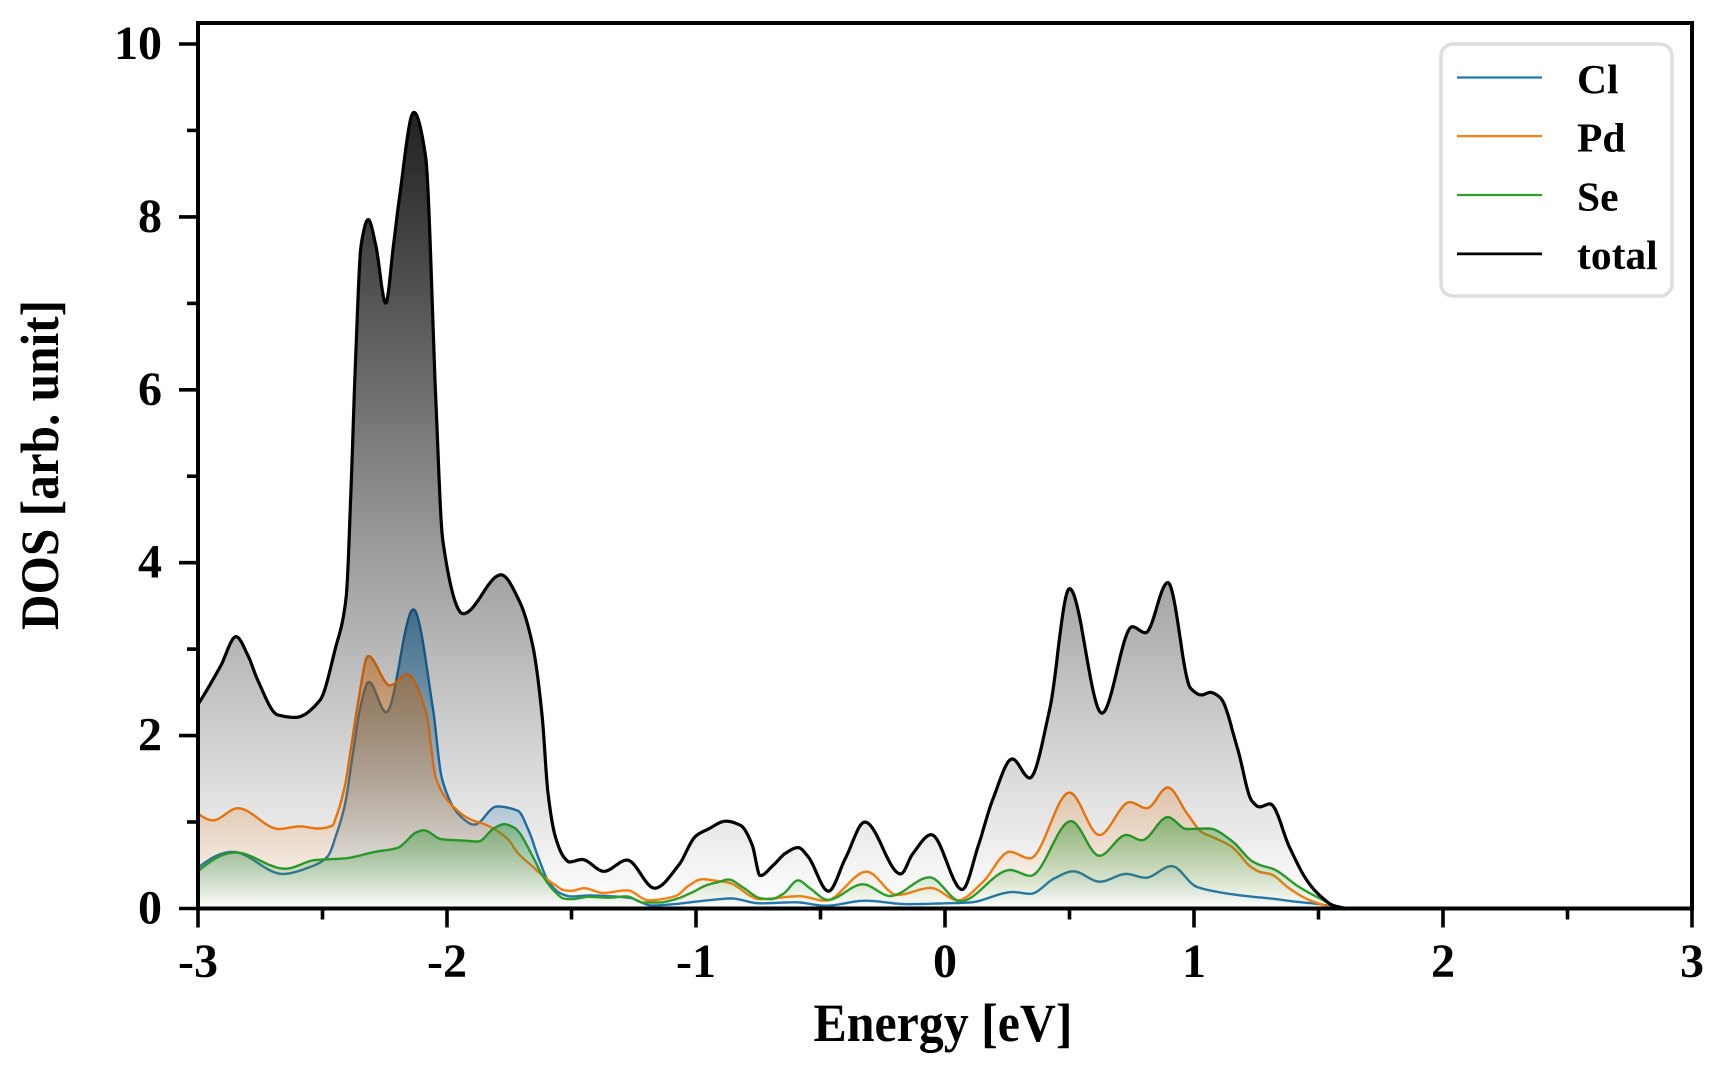 This screenshot has height=1080, width=1728. Describe the element at coordinates (1617, 255) in the screenshot. I see `svg-text: total` at that location.